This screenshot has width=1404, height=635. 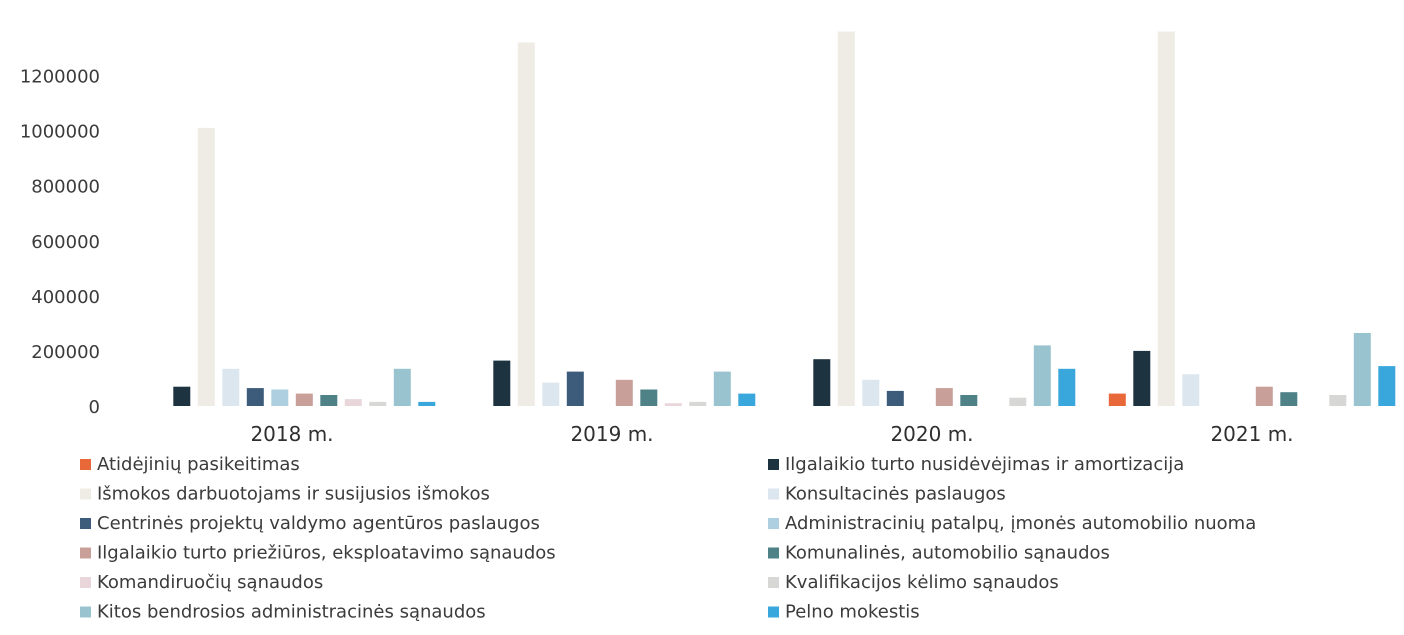 What do you see at coordinates (65, 352) in the screenshot?
I see `y-tick-label: 200000` at bounding box center [65, 352].